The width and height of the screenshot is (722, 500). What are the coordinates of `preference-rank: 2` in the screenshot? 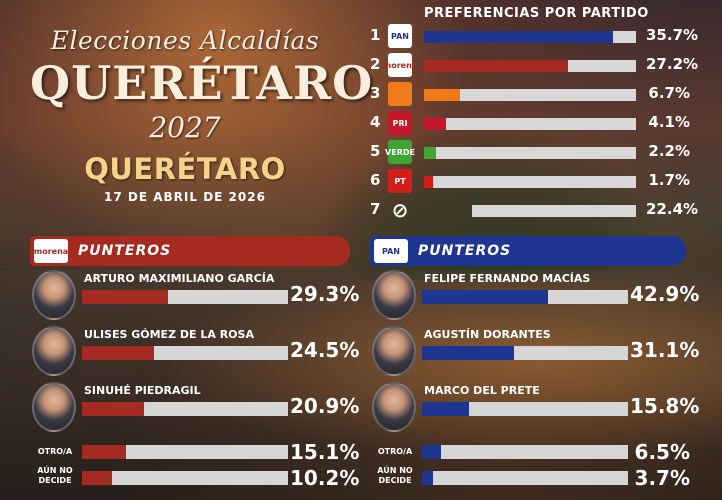 It's located at (375, 64).